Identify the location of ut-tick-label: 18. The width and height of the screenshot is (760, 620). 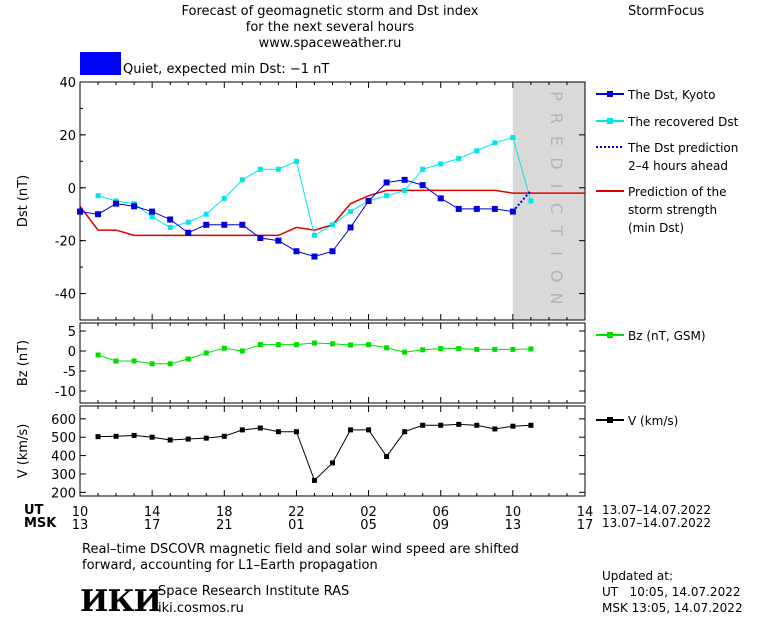
(224, 512).